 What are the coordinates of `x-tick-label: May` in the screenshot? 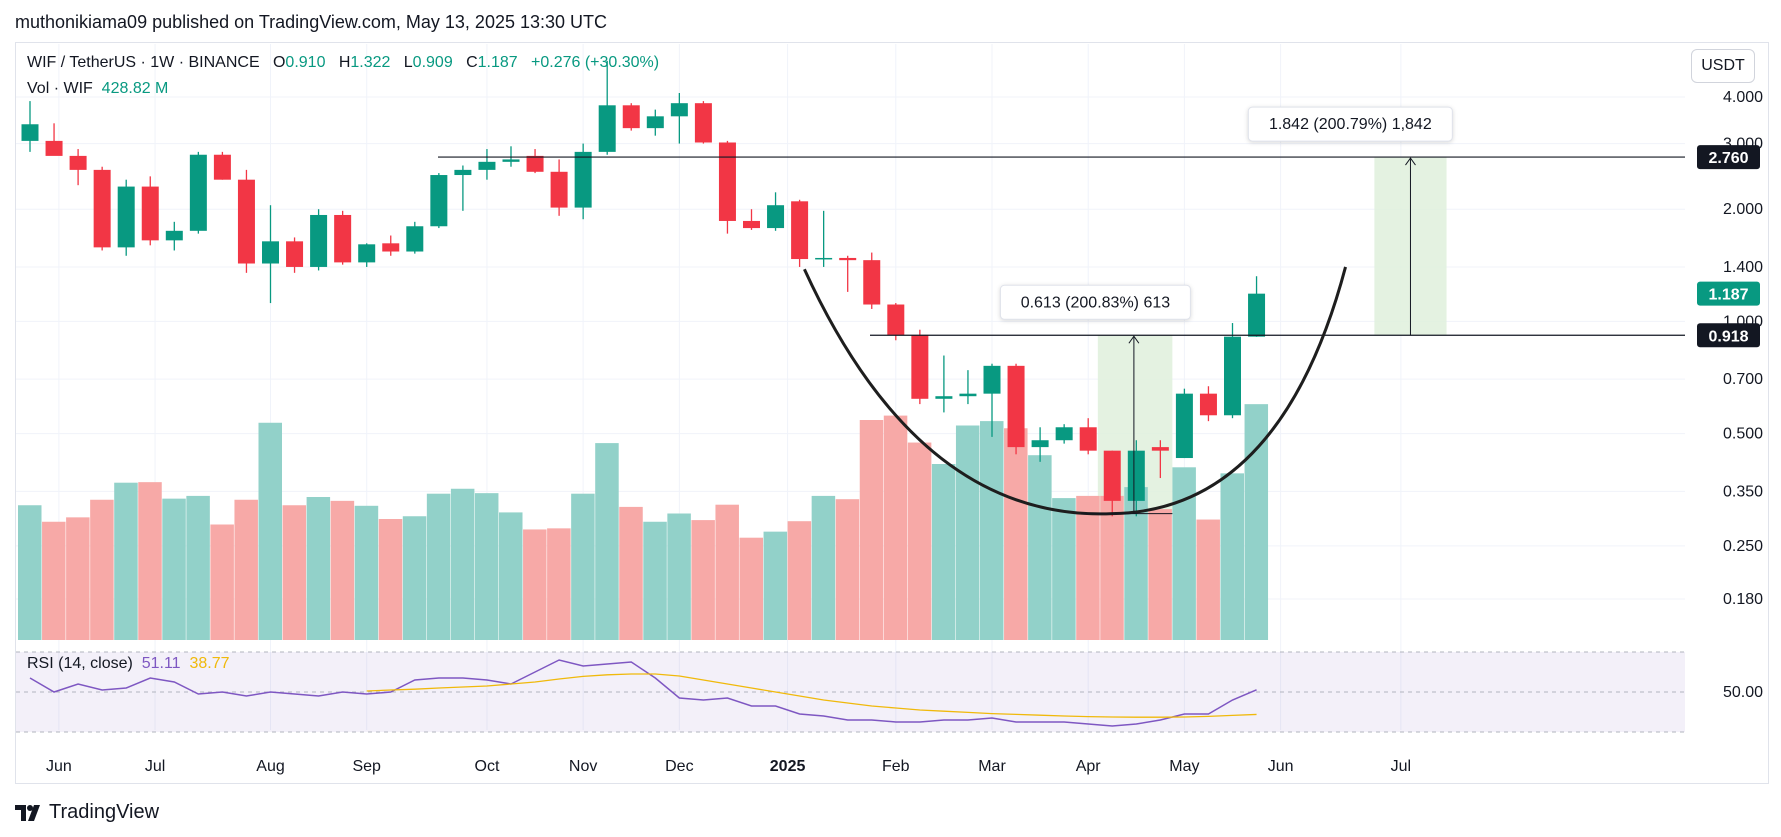 It's located at (1184, 766).